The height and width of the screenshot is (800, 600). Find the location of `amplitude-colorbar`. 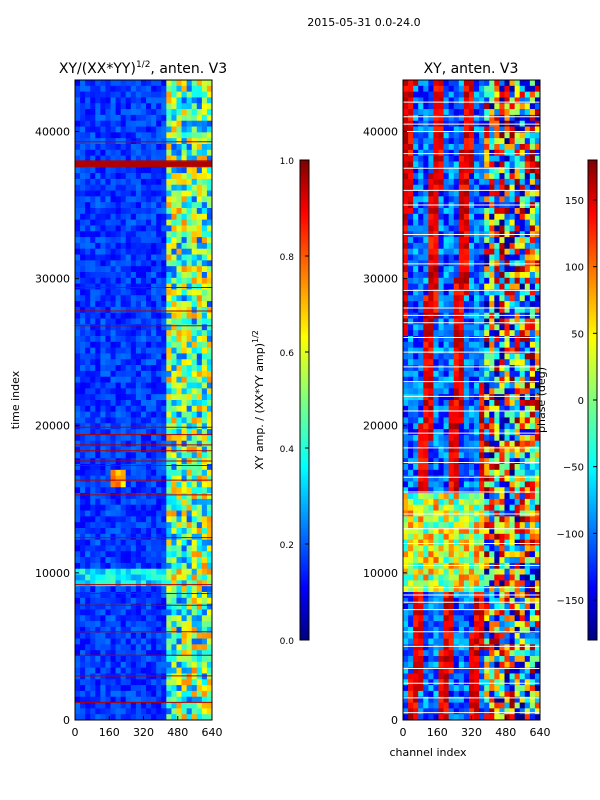

amplitude-colorbar is located at coordinates (304, 400).